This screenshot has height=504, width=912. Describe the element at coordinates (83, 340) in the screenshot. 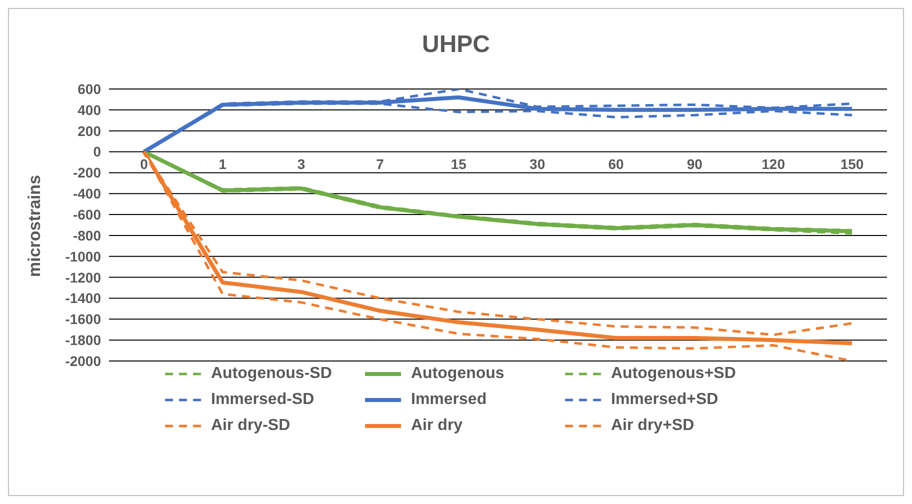

I see `y-tick-label: -1800` at that location.